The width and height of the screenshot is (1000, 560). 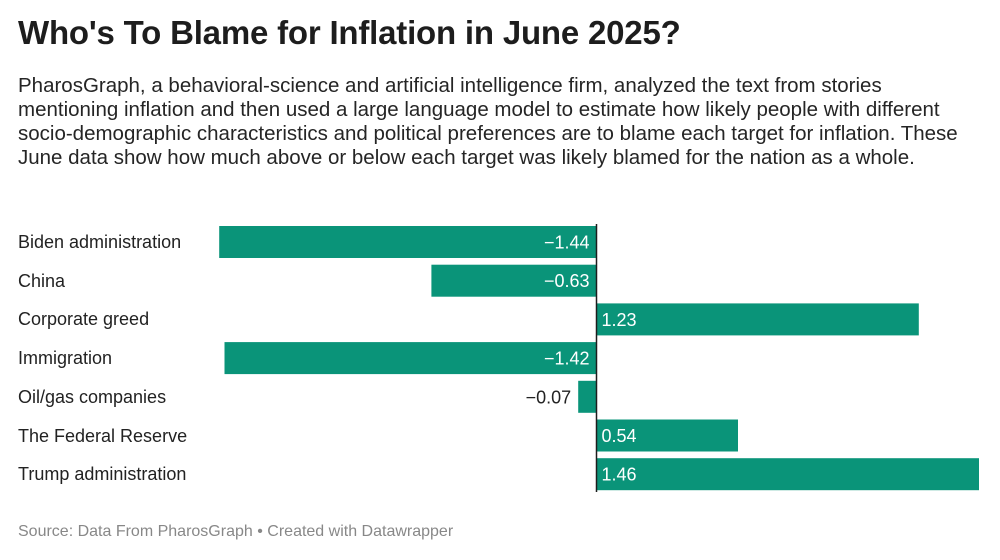 What do you see at coordinates (619, 475) in the screenshot?
I see `value-label: 1.46` at bounding box center [619, 475].